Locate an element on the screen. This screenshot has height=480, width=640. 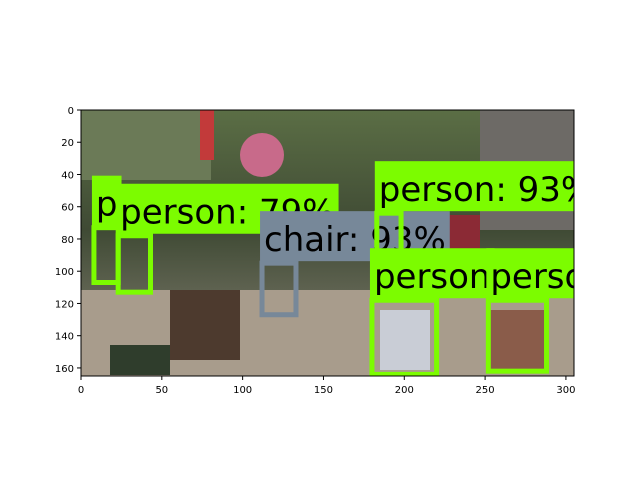
label: perso is located at coordinates (537, 277).